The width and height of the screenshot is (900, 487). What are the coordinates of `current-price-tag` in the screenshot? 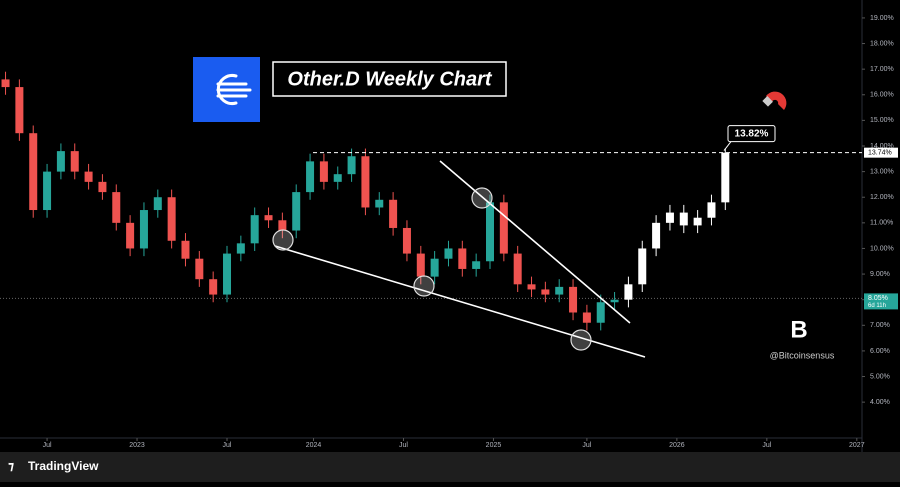 It's located at (881, 301).